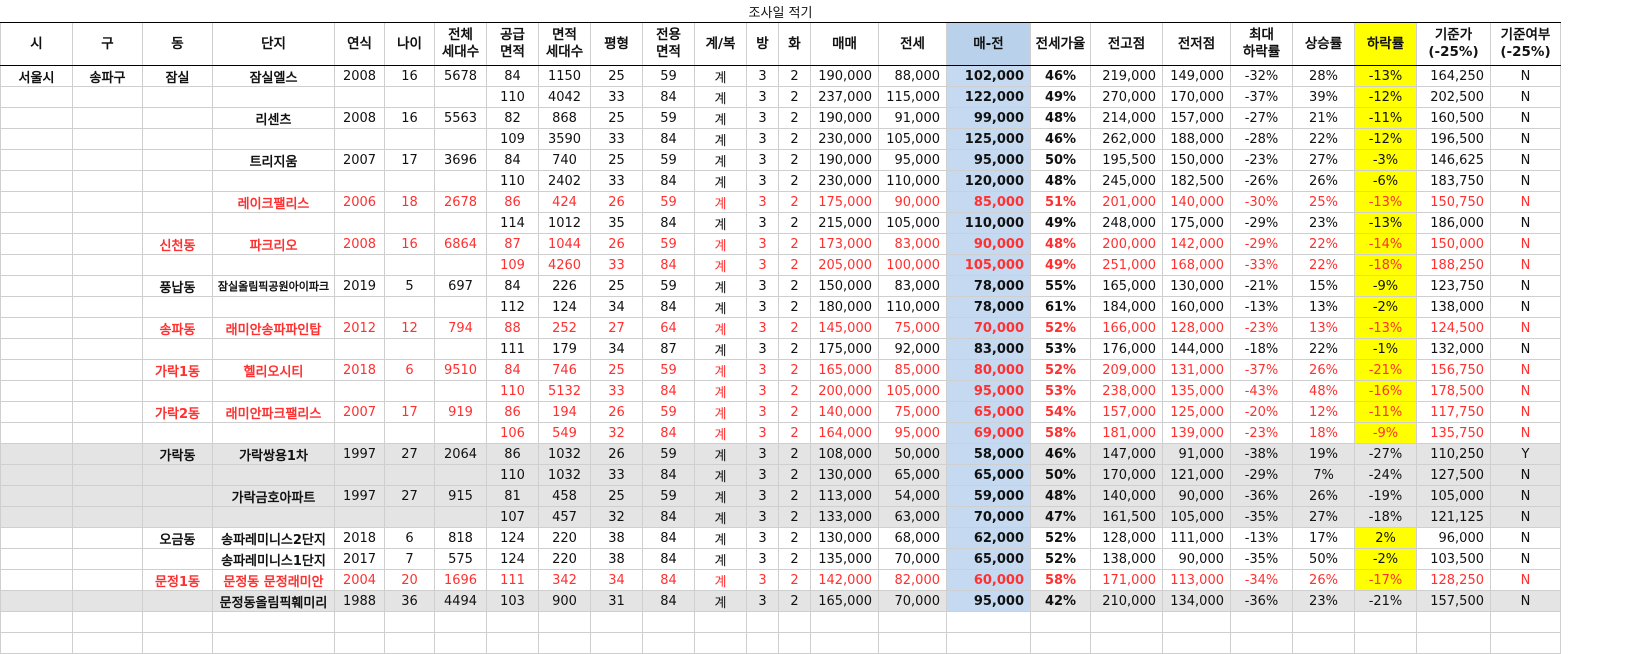  Describe the element at coordinates (616, 517) in the screenshot. I see `cell-pyeong: 32` at that location.